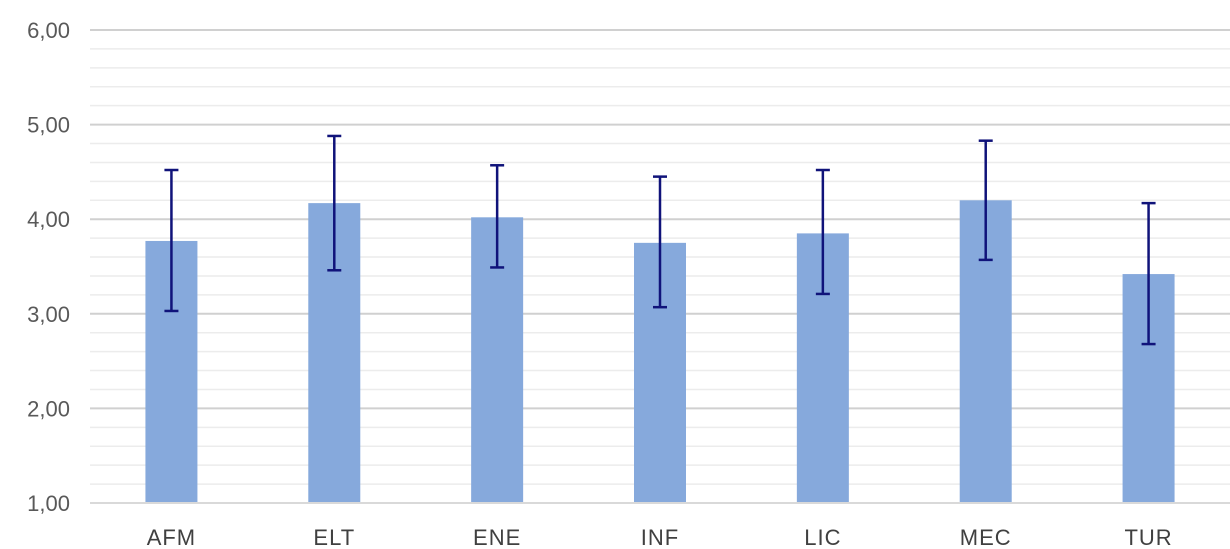  Describe the element at coordinates (822, 537) in the screenshot. I see `x-tick-label-lic: LIC` at that location.